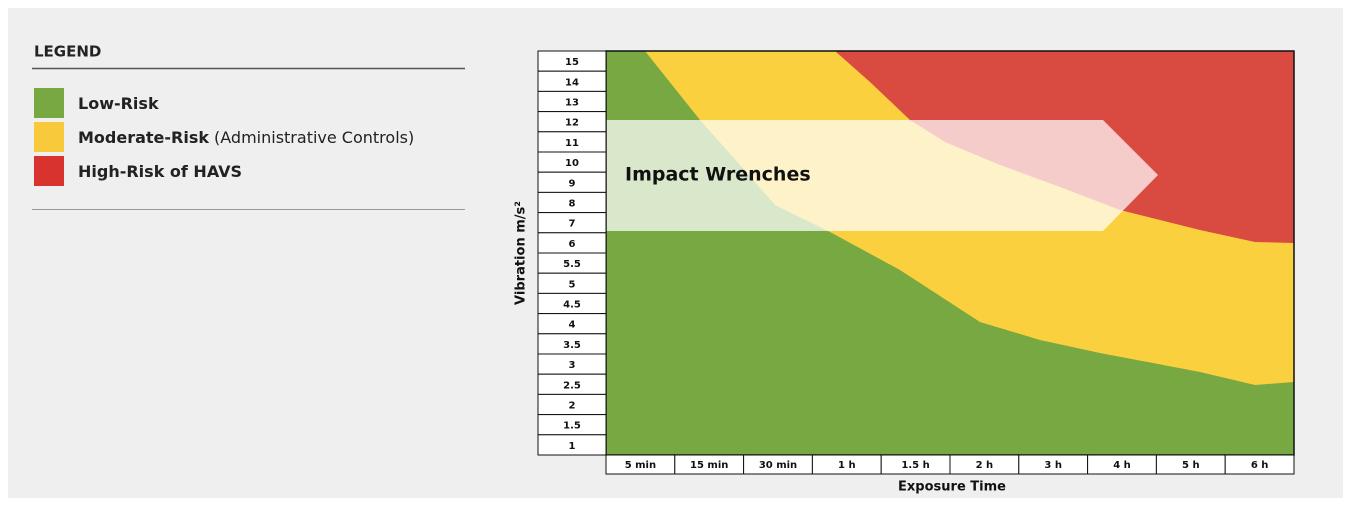 The image size is (1351, 511). I want to click on y-label: 6, so click(572, 244).